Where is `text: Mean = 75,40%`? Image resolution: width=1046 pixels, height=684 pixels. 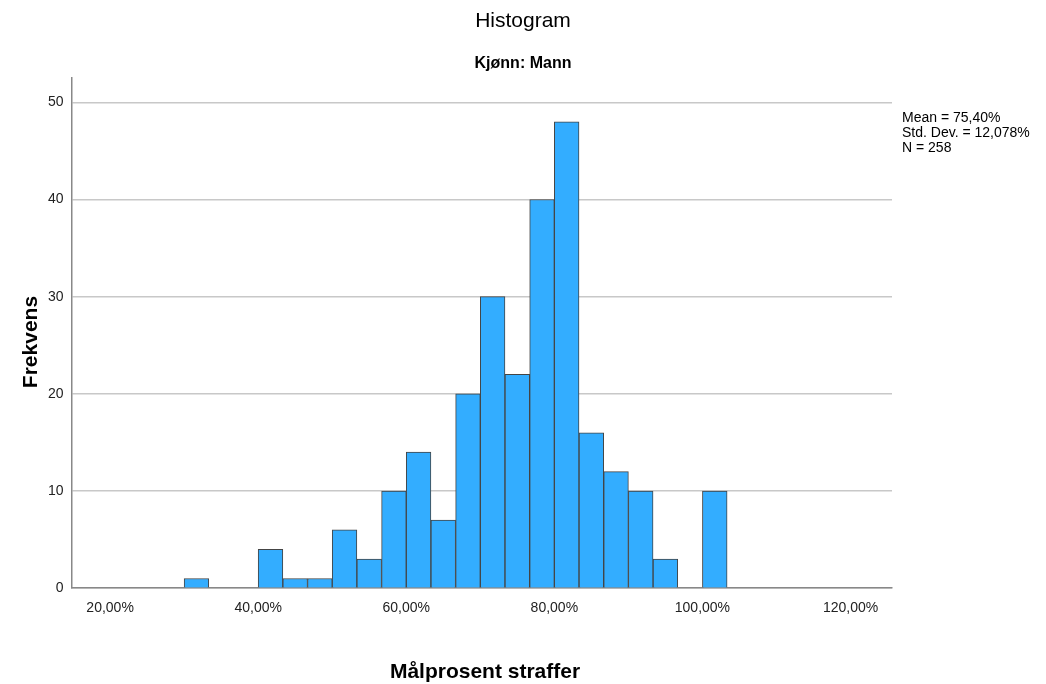 text: Mean = 75,40% is located at coordinates (952, 117).